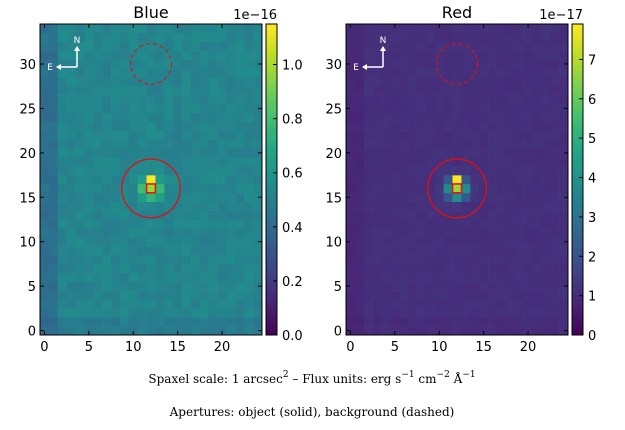  Describe the element at coordinates (592, 257) in the screenshot. I see `colorbar-tick-label: 2` at that location.